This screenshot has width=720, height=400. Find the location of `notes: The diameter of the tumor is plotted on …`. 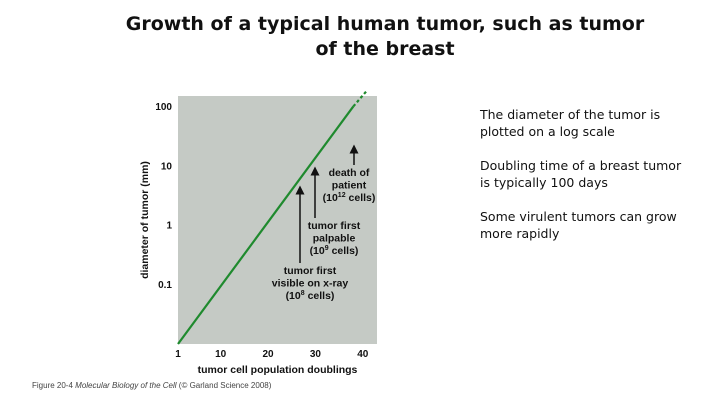

notes: The diameter of the tumor is plotted on … is located at coordinates (585, 182).